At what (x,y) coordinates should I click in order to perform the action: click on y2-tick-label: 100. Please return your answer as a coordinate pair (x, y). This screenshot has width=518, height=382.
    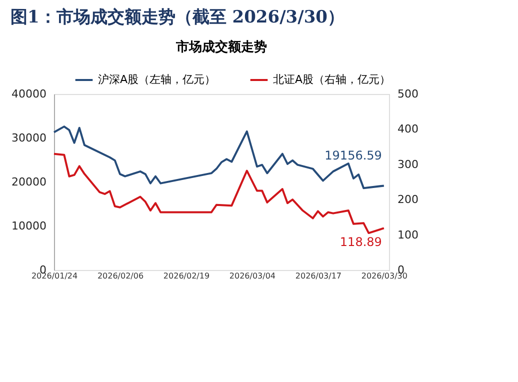
    Looking at the image, I should click on (408, 235).